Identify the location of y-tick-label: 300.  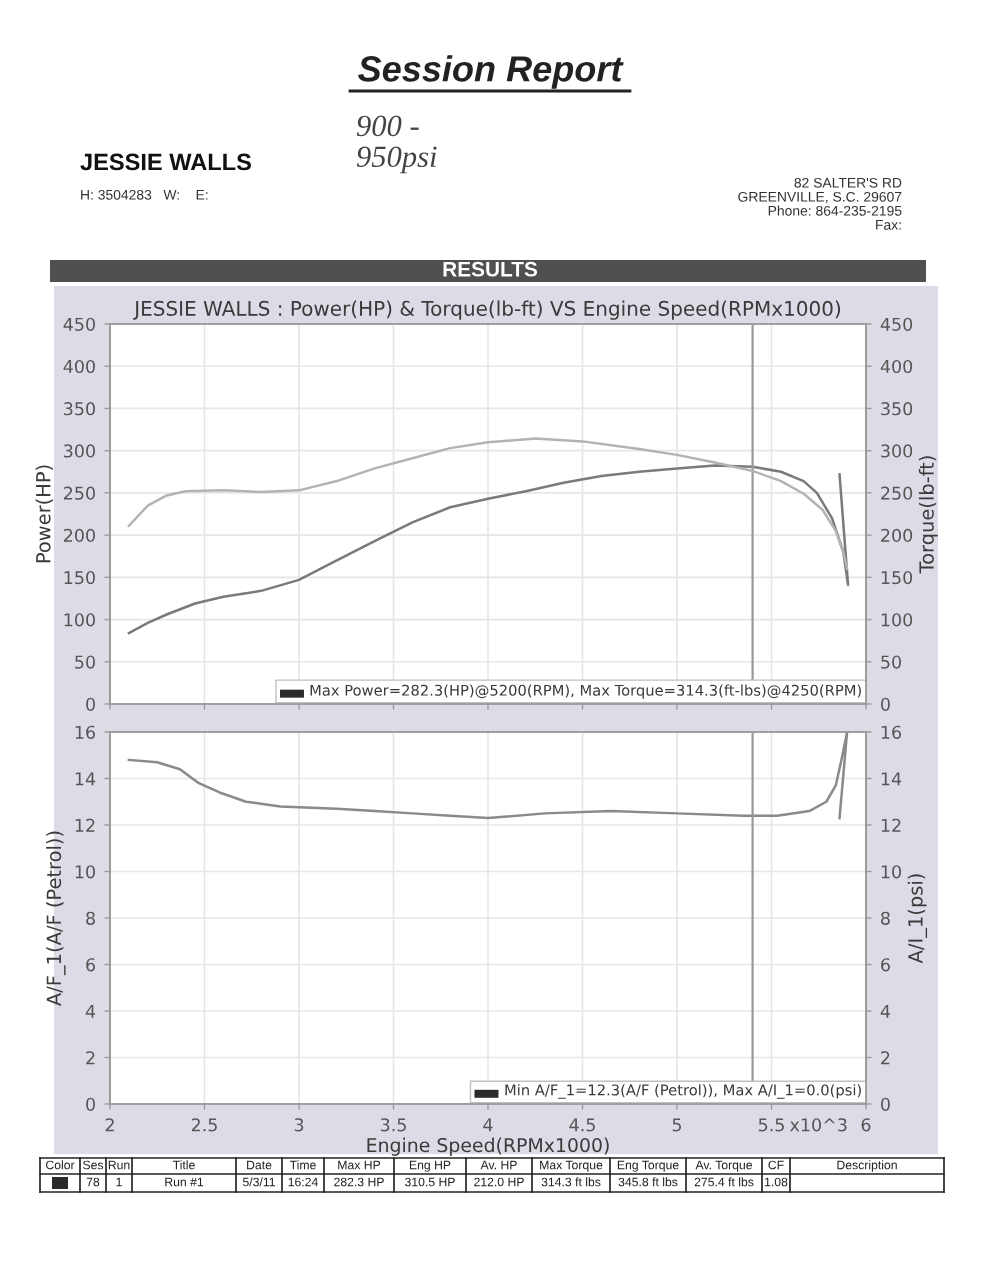
(79, 451).